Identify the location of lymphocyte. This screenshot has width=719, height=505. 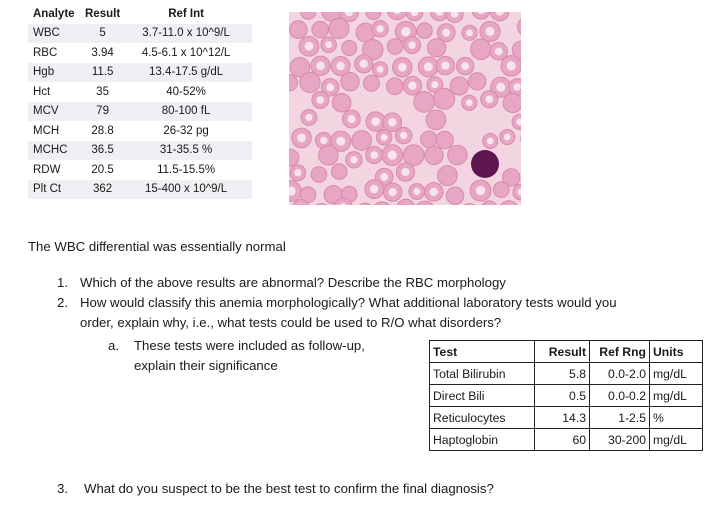
(485, 164).